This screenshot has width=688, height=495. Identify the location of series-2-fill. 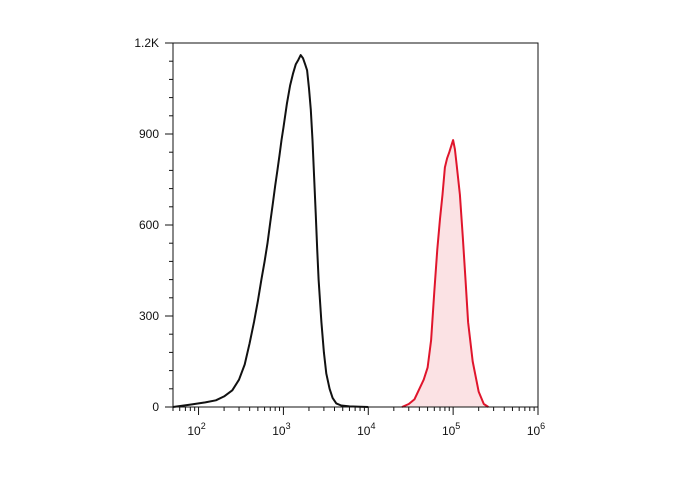
(445, 273).